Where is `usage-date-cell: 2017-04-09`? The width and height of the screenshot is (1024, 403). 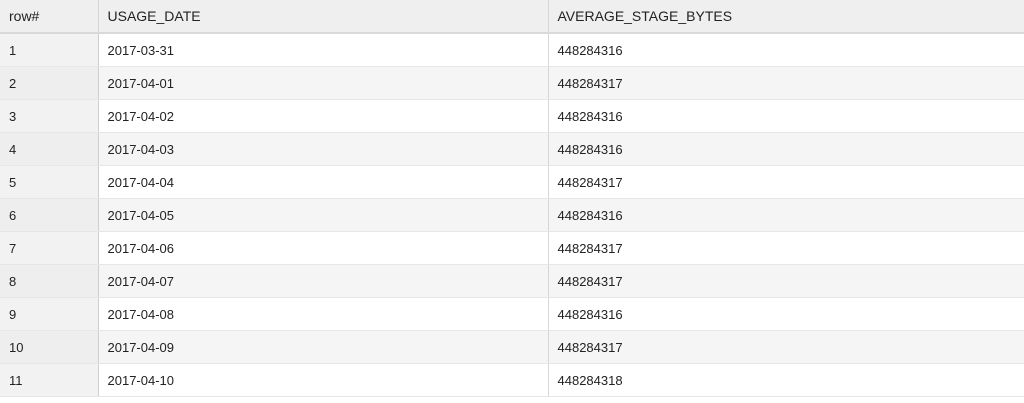
usage-date-cell: 2017-04-09 is located at coordinates (323, 347).